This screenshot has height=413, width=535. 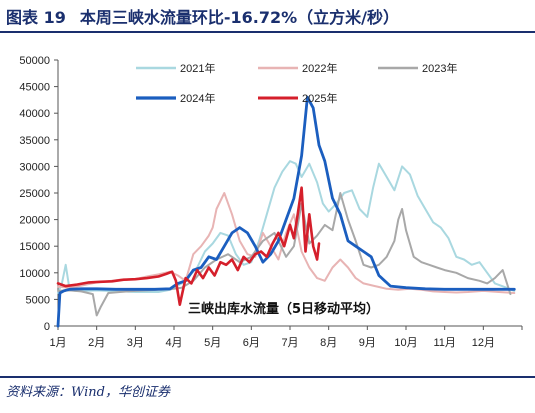 I want to click on chart-legend: 2021年 2022年 2023年 2024年 2025年, so click(x=296, y=83).